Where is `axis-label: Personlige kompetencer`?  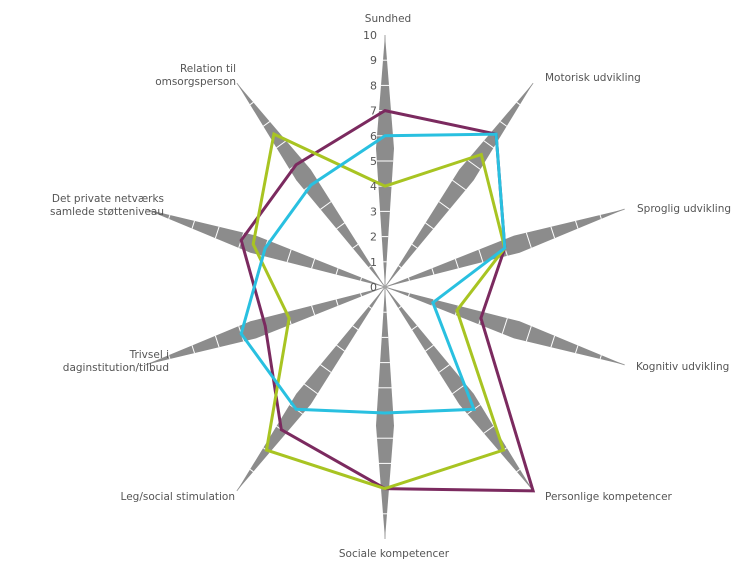 axis-label: Personlige kompetencer is located at coordinates (609, 497).